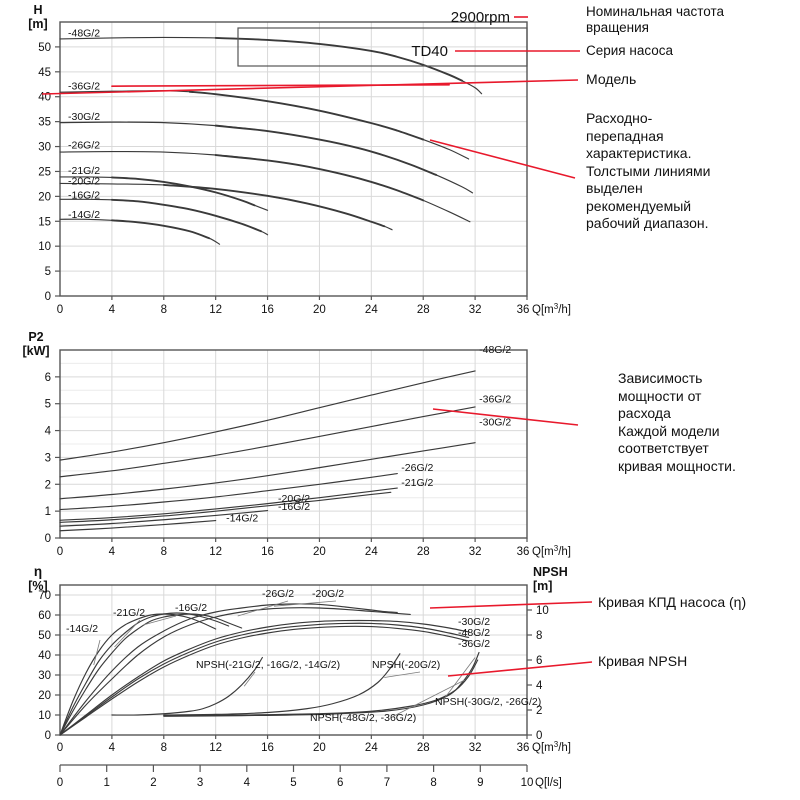 This screenshot has width=800, height=800. I want to click on eff-xtick-label: 12, so click(215, 748).